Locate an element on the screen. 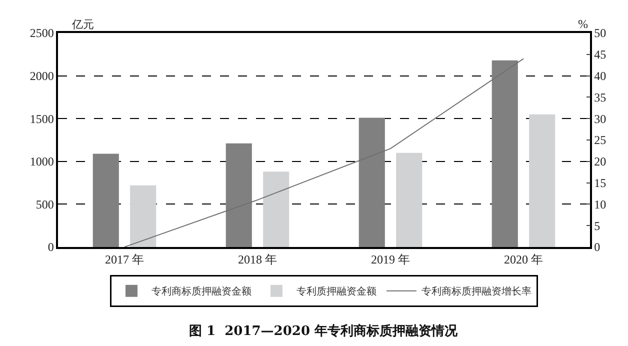 This screenshot has width=628, height=346. legend-label: 专利商标质押融资增长率 is located at coordinates (477, 292).